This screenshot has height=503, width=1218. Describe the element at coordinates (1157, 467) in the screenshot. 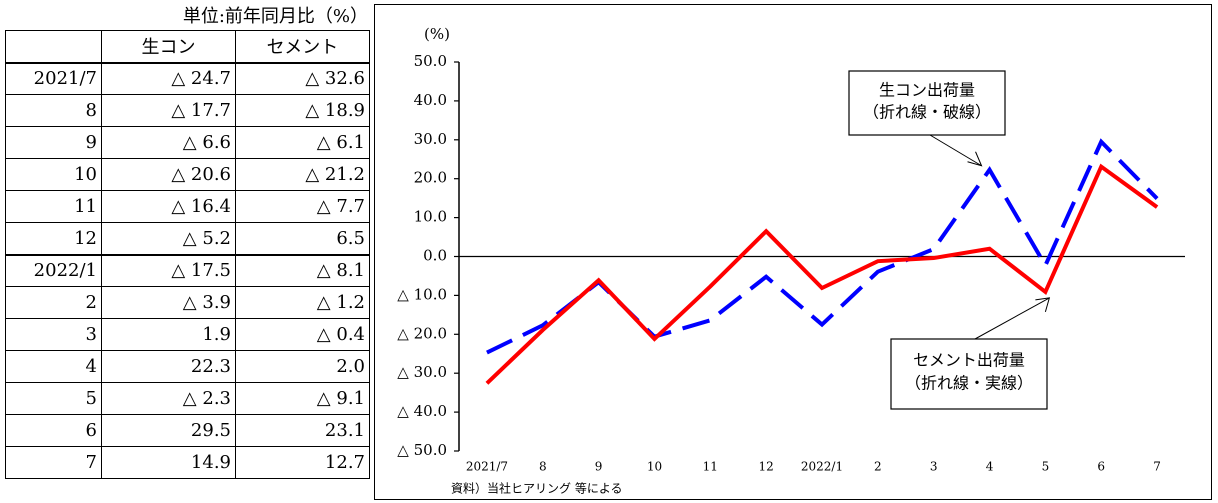

I see `x-tick-label: 7` at that location.